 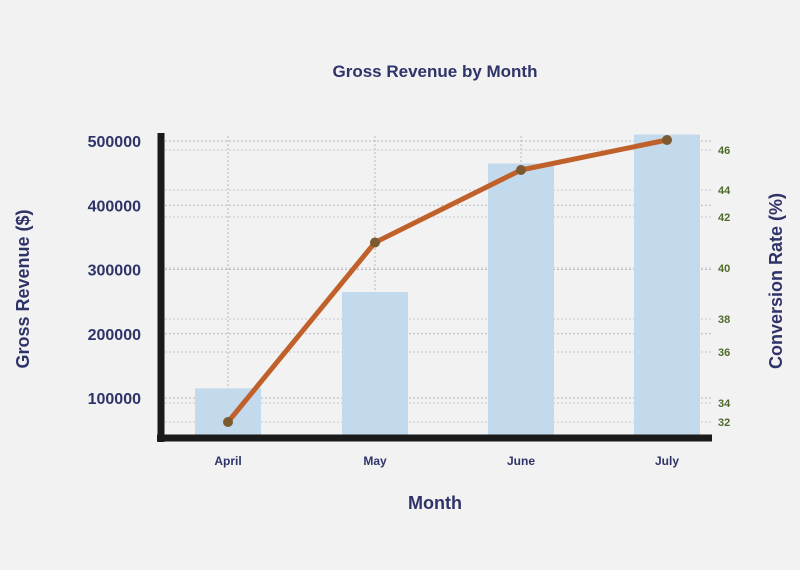 I want to click on y-tick-label: 400000, so click(x=114, y=206).